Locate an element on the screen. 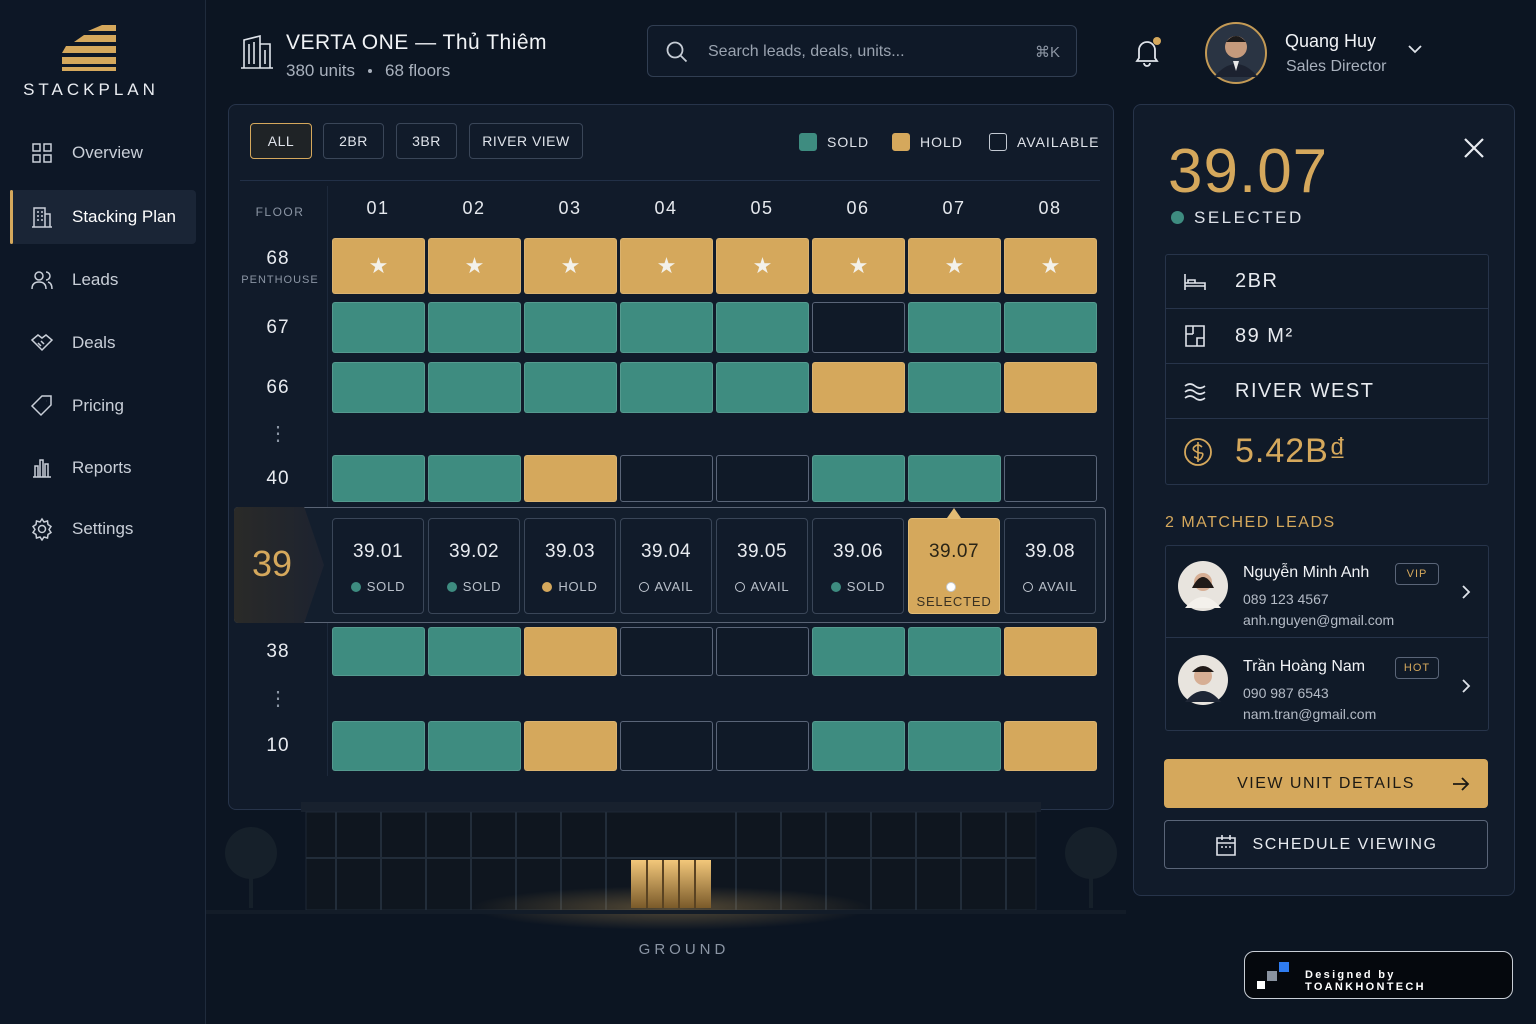 The height and width of the screenshot is (1024, 1536). floor-label: 68 is located at coordinates (278, 258).